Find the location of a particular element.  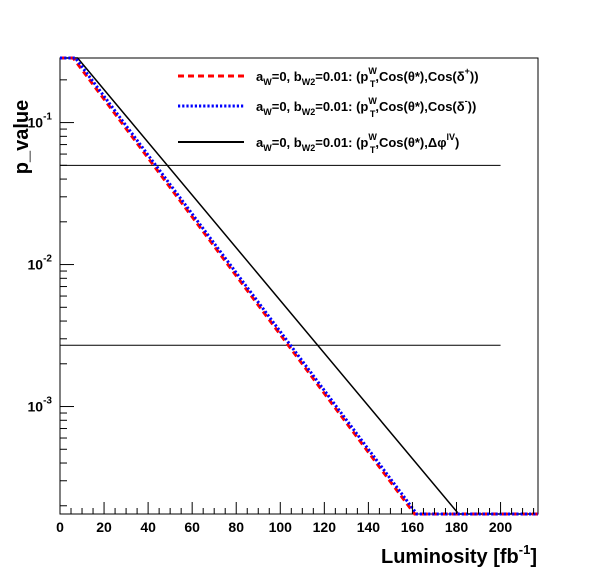

x-axis-title: Luminosity [fb-1] is located at coordinates (459, 555).